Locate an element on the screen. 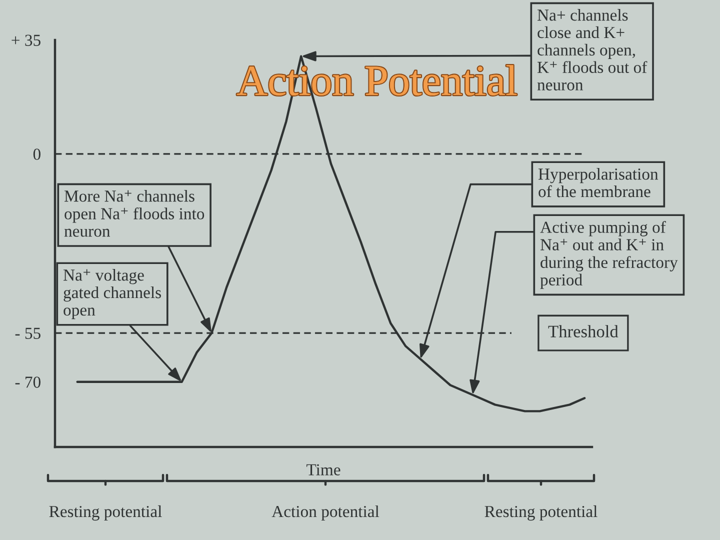  y-tick-label: - 70 is located at coordinates (27, 382).